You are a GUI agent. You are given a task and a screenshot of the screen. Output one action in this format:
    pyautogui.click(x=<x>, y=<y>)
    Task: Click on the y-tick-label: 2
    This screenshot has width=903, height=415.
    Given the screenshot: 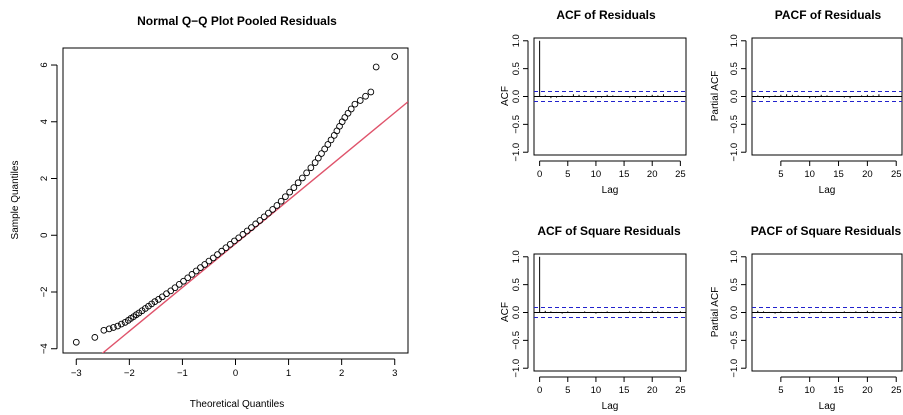 What is the action you would take?
    pyautogui.click(x=44, y=178)
    